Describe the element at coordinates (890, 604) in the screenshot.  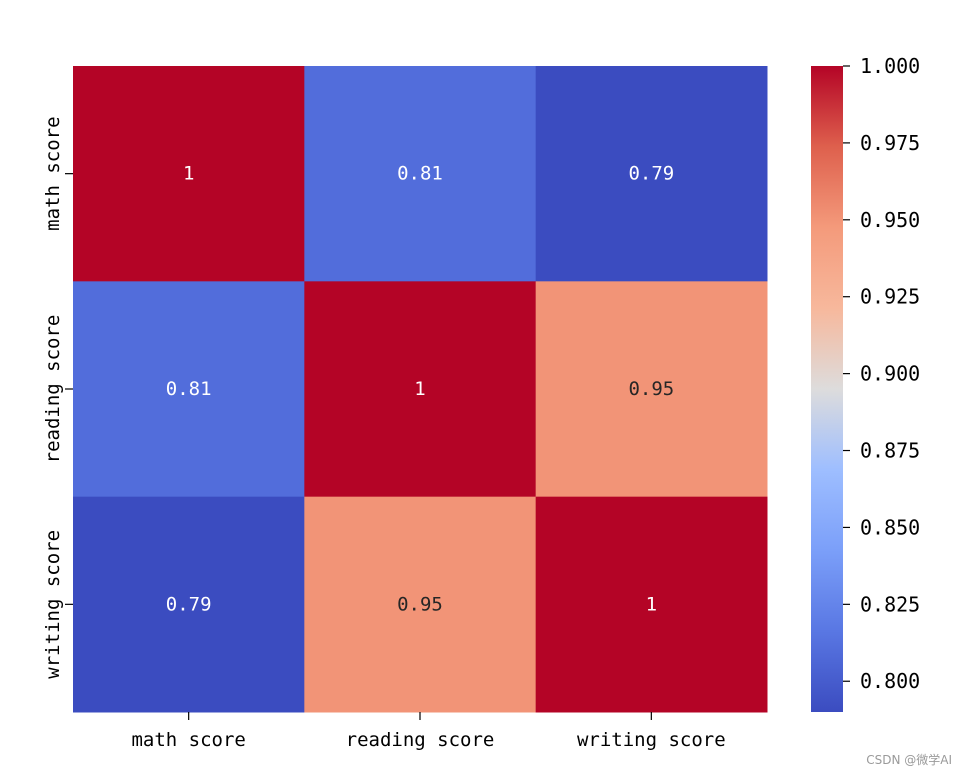
I see `colorbar-tick-label: 0.825` at that location.